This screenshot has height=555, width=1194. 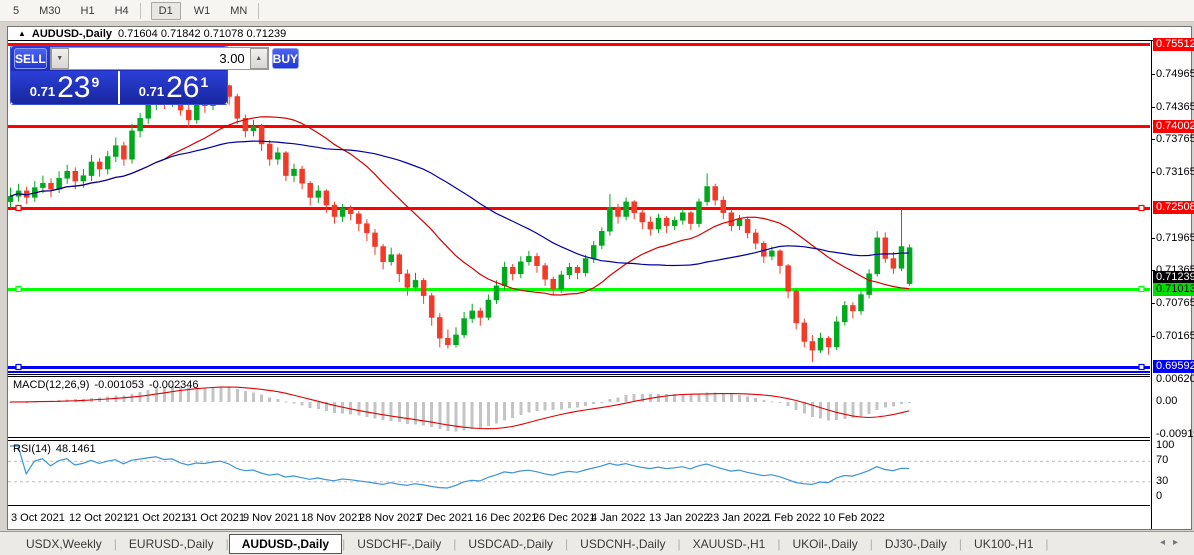 I want to click on chart-tab-usdx: USDX,Weekly, so click(x=64, y=543).